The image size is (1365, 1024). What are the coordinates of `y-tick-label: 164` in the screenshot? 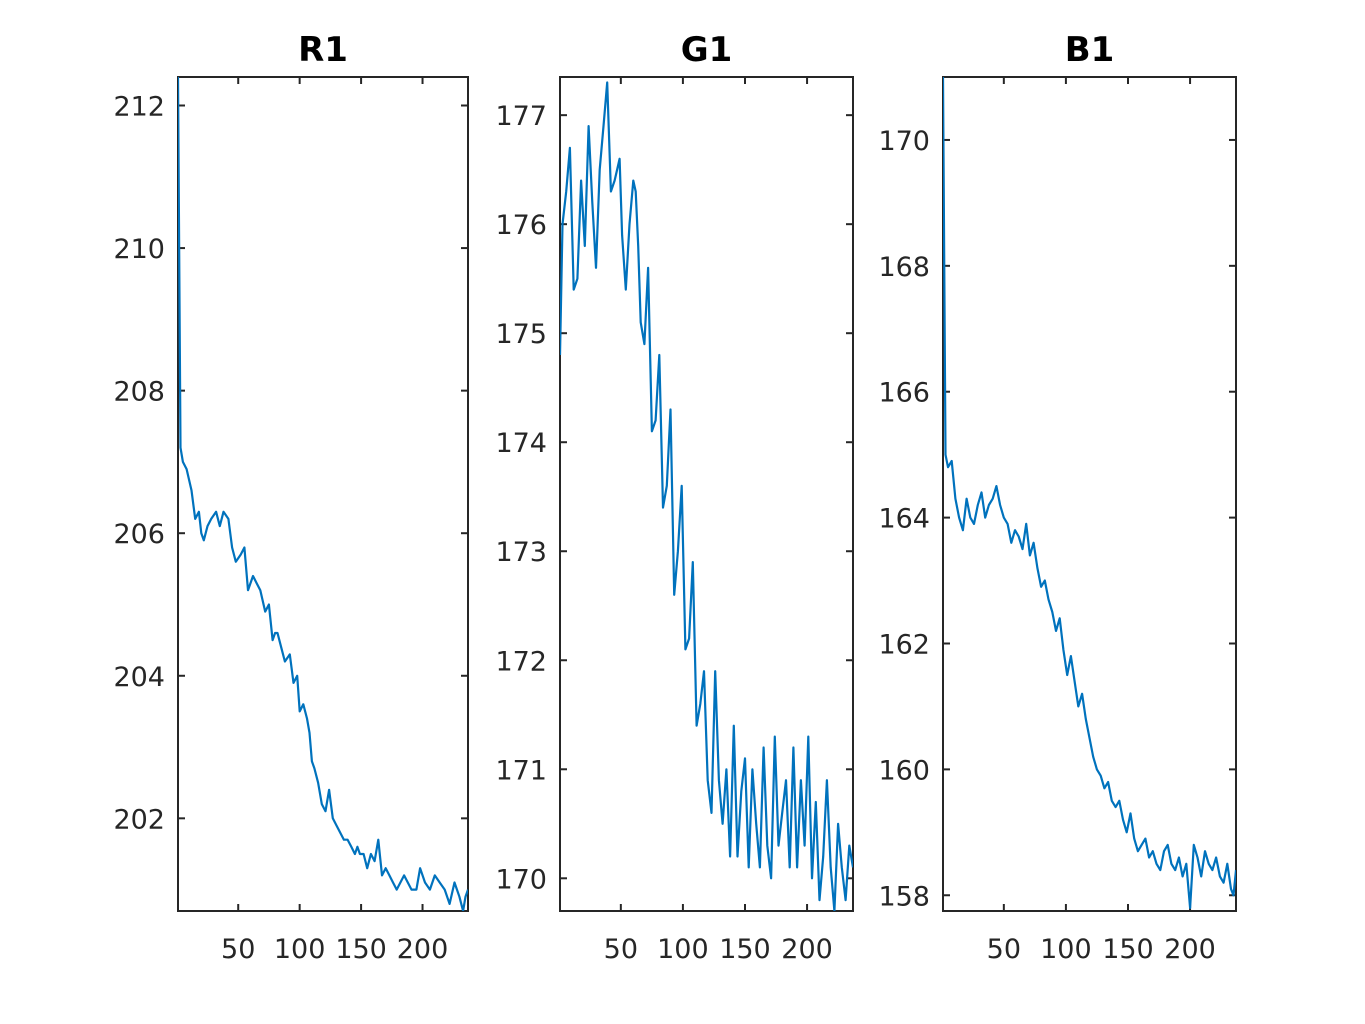 It's located at (904, 519).